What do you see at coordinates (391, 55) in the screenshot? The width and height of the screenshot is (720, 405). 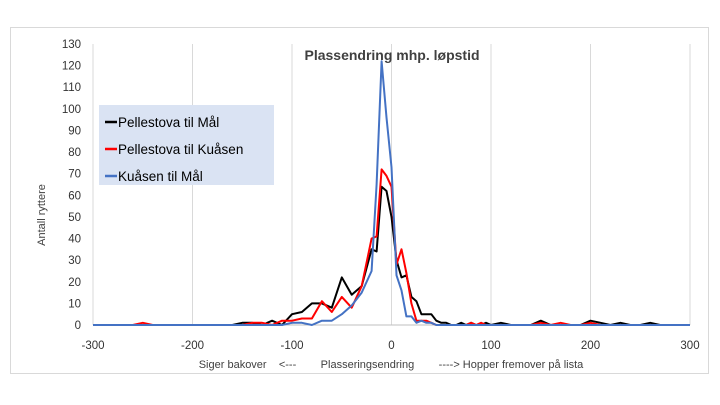 I see `chart-title: Plassendring mhp. løpstid` at bounding box center [391, 55].